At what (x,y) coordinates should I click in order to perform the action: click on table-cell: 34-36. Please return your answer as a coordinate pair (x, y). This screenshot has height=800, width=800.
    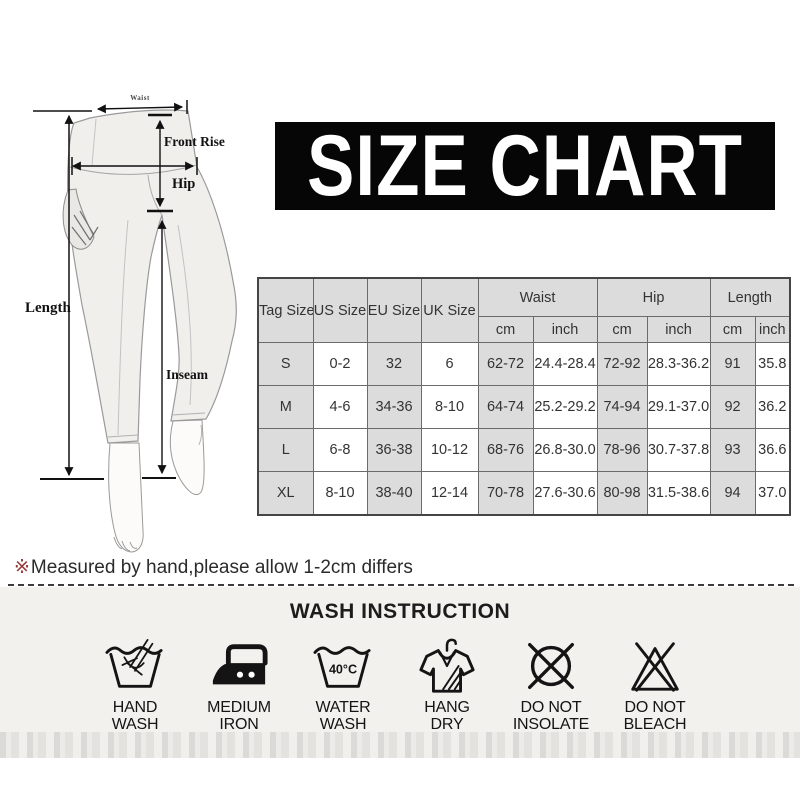
    Looking at the image, I should click on (394, 407).